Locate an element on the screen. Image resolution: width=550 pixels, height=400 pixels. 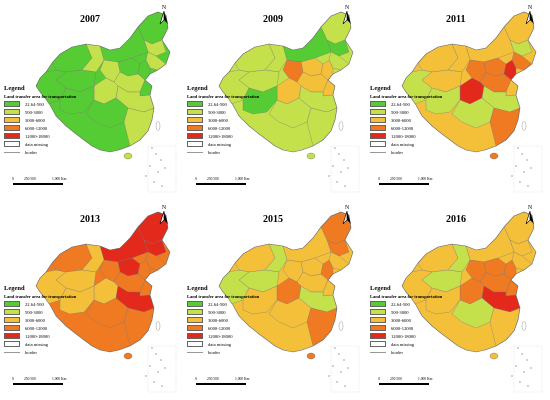
year-title: 2013 is located at coordinates (90, 219).